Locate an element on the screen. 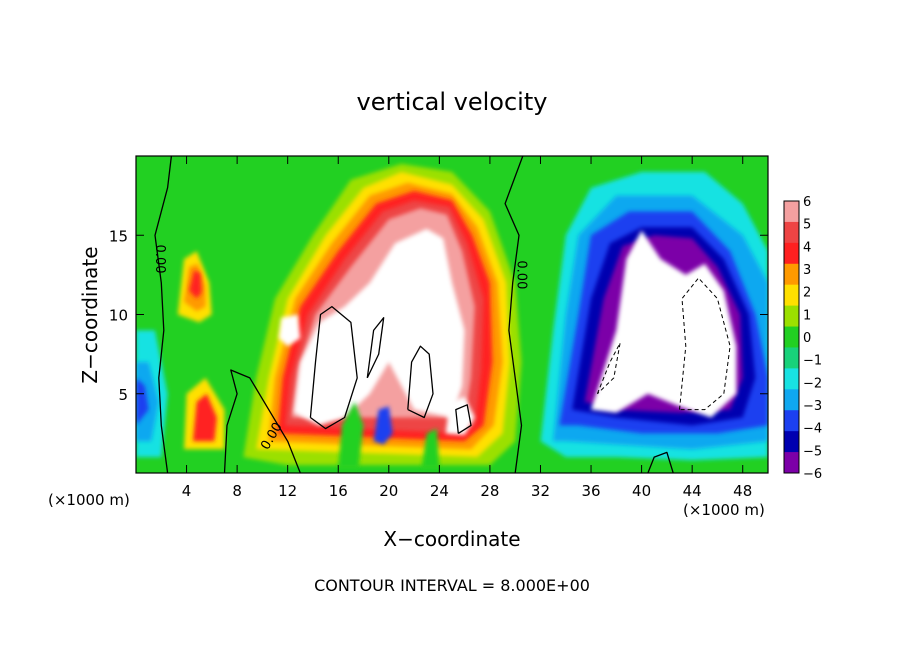 The height and width of the screenshot is (654, 904). x-axis-label: X−coordinate is located at coordinates (452, 539).